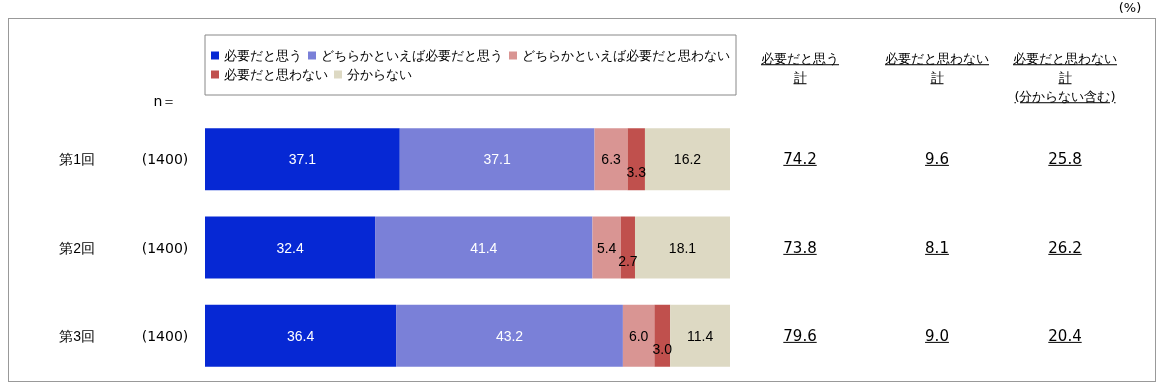 The image size is (1162, 388). What do you see at coordinates (263, 55) in the screenshot?
I see `legend-label: 必要だと思う` at bounding box center [263, 55].